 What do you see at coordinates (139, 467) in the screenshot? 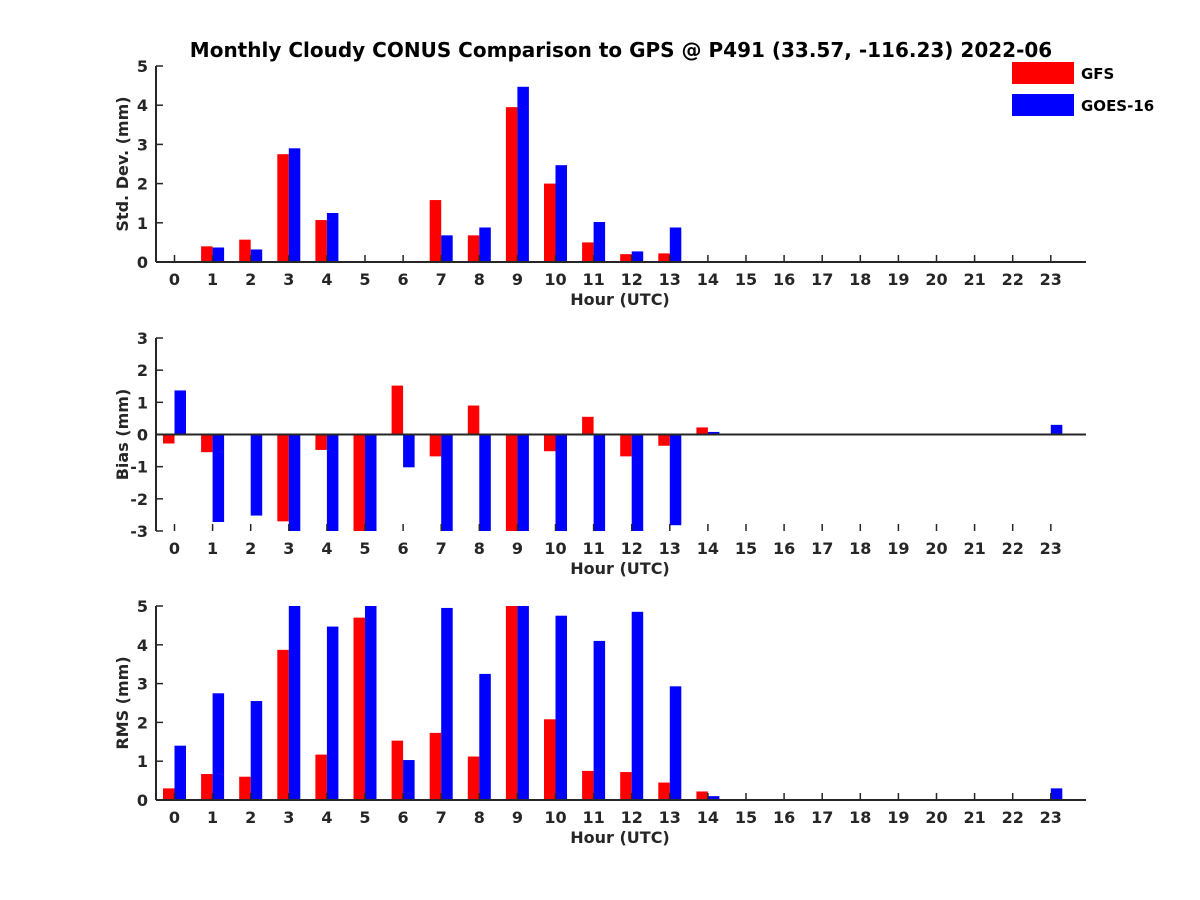
I see `y-tick-label: -1` at bounding box center [139, 467].